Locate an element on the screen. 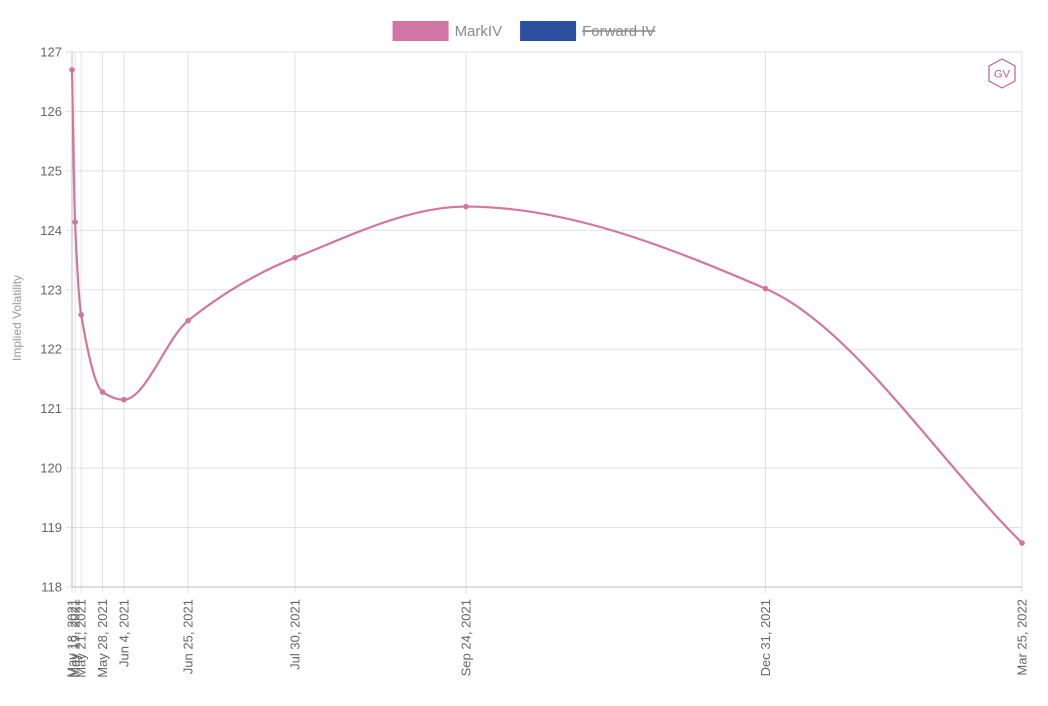 The height and width of the screenshot is (706, 1048). y-axis-title: Implied Volatility is located at coordinates (17, 318).